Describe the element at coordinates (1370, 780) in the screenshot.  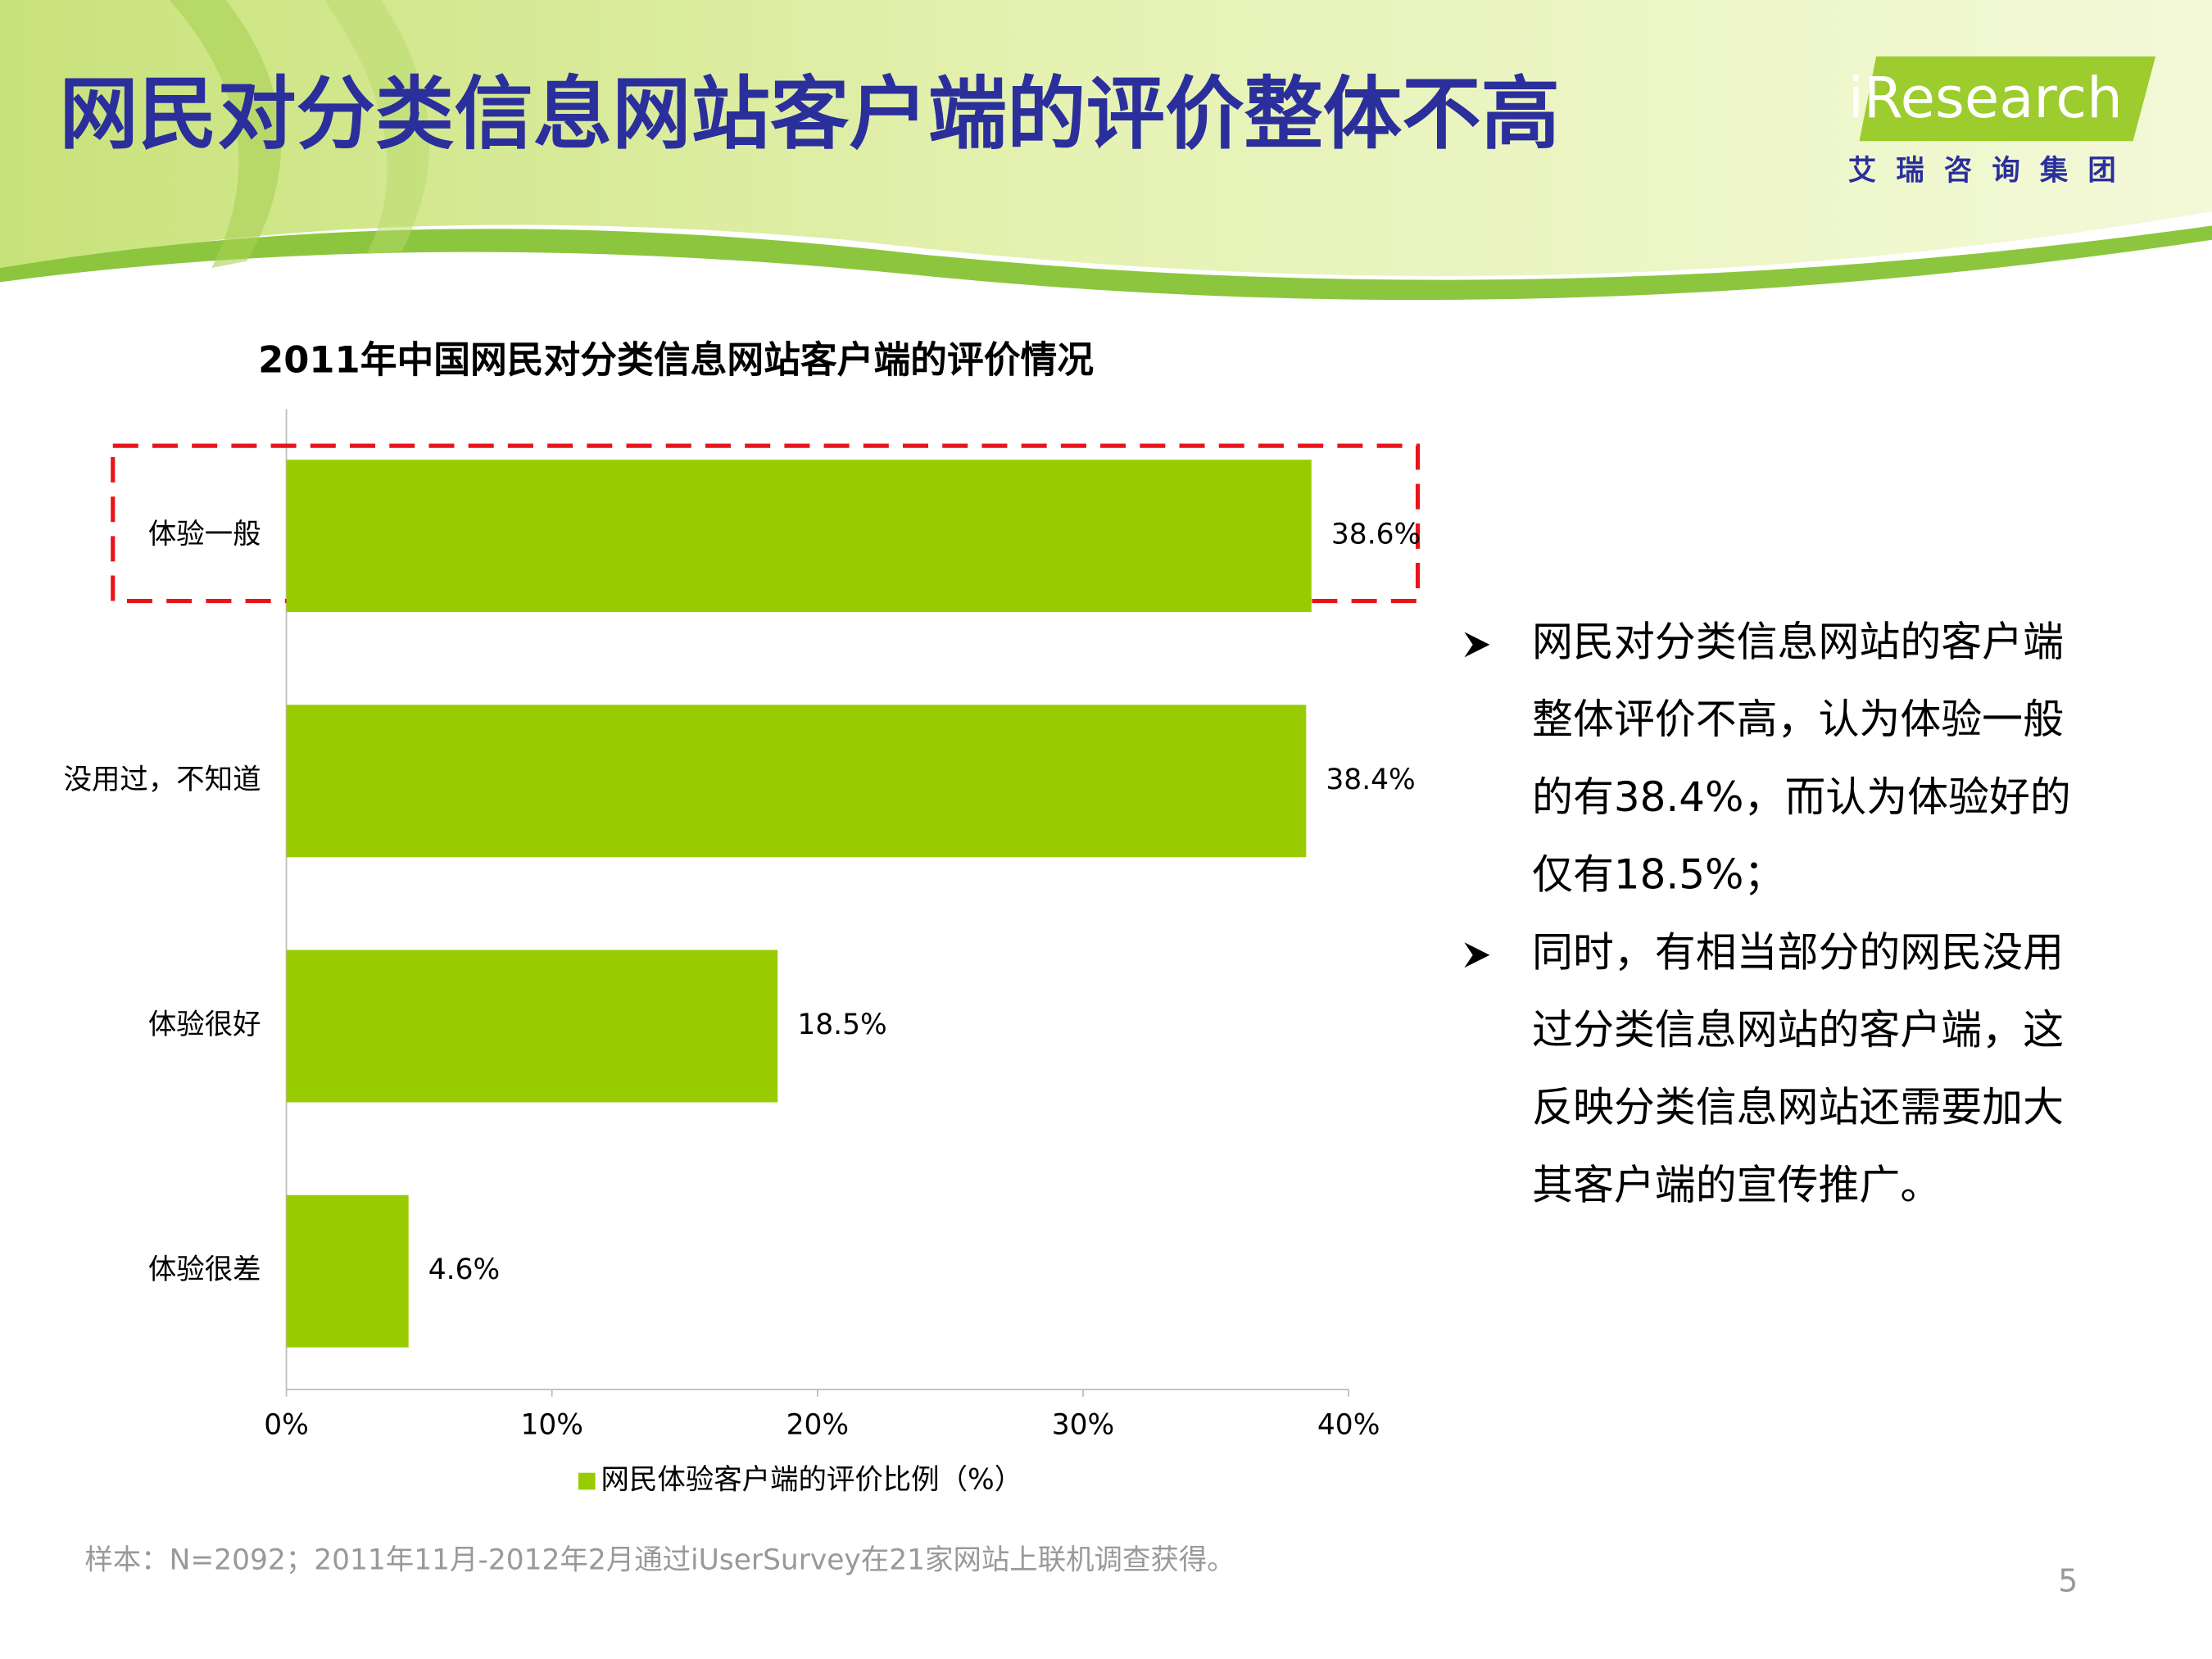
I see `value-label: 38.4%` at that location.